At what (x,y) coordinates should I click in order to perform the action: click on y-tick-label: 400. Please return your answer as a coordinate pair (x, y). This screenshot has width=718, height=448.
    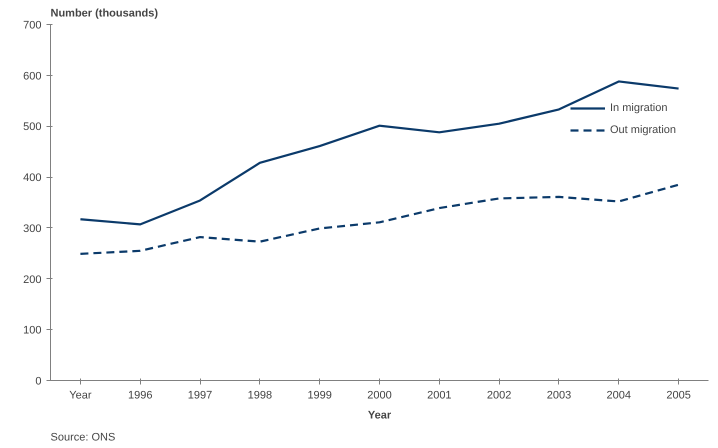
    Looking at the image, I should click on (32, 178).